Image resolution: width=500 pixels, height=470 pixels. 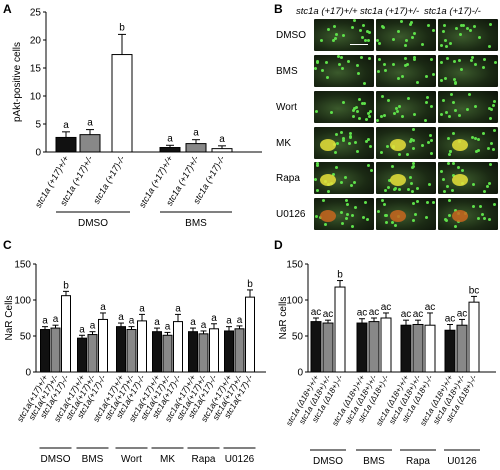 What do you see at coordinates (7, 9) in the screenshot?
I see `panel-letter-a: A` at bounding box center [7, 9].